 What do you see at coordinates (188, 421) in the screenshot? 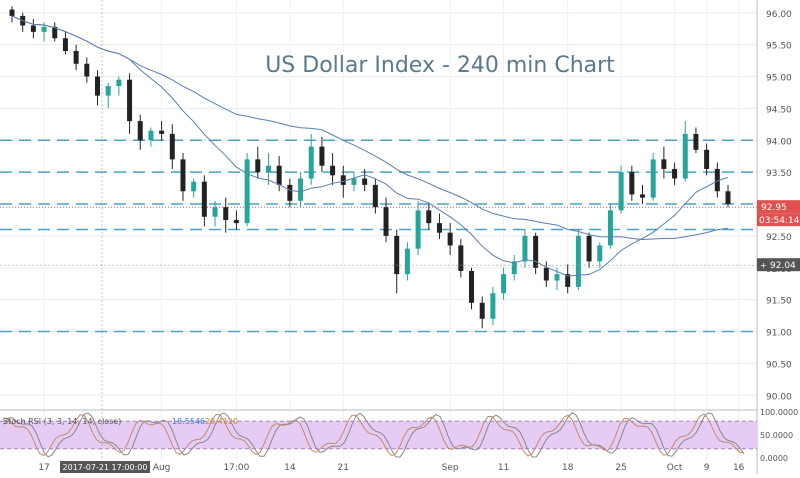
I see `indicator-value-k: 18.5546` at bounding box center [188, 421].